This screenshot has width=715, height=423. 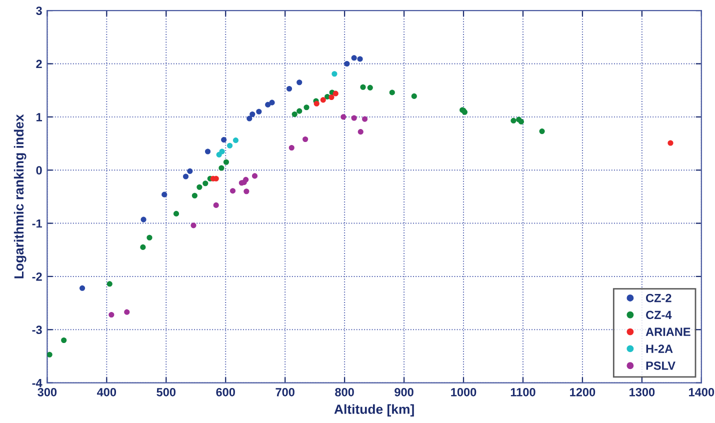 What do you see at coordinates (701, 392) in the screenshot?
I see `x-tick-label: 1400` at bounding box center [701, 392].